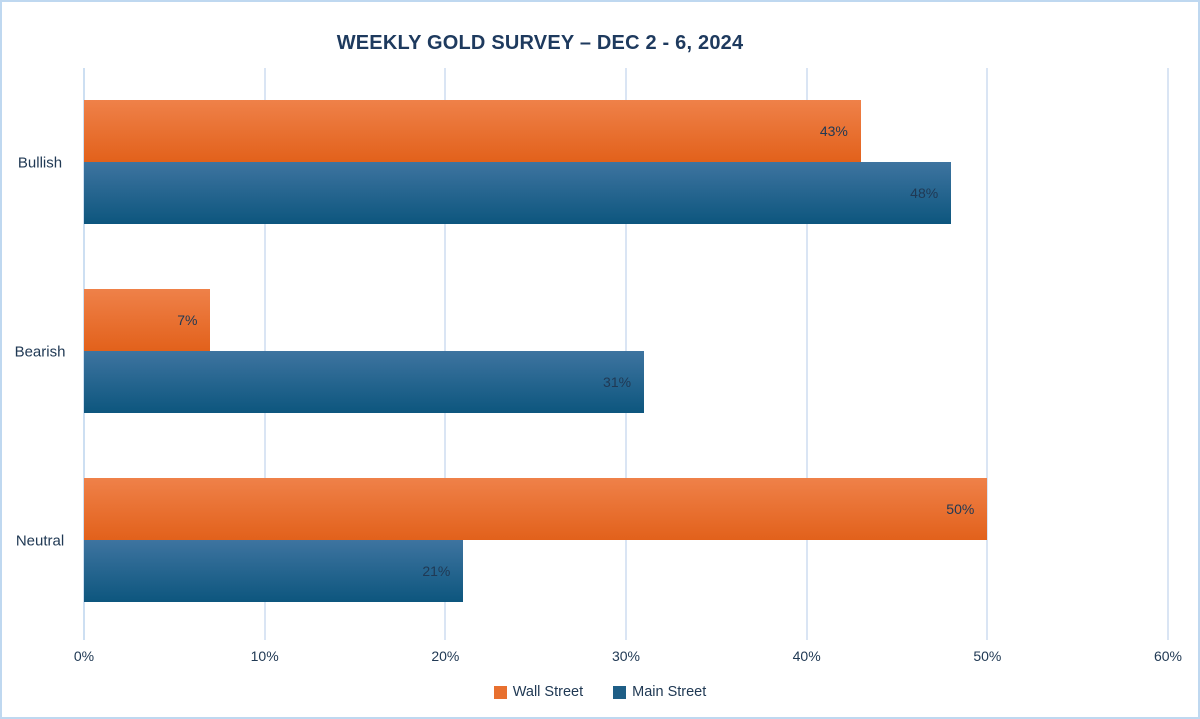 Image resolution: width=1200 pixels, height=719 pixels. Describe the element at coordinates (987, 656) in the screenshot. I see `x-axis-tick-label: 50%` at that location.